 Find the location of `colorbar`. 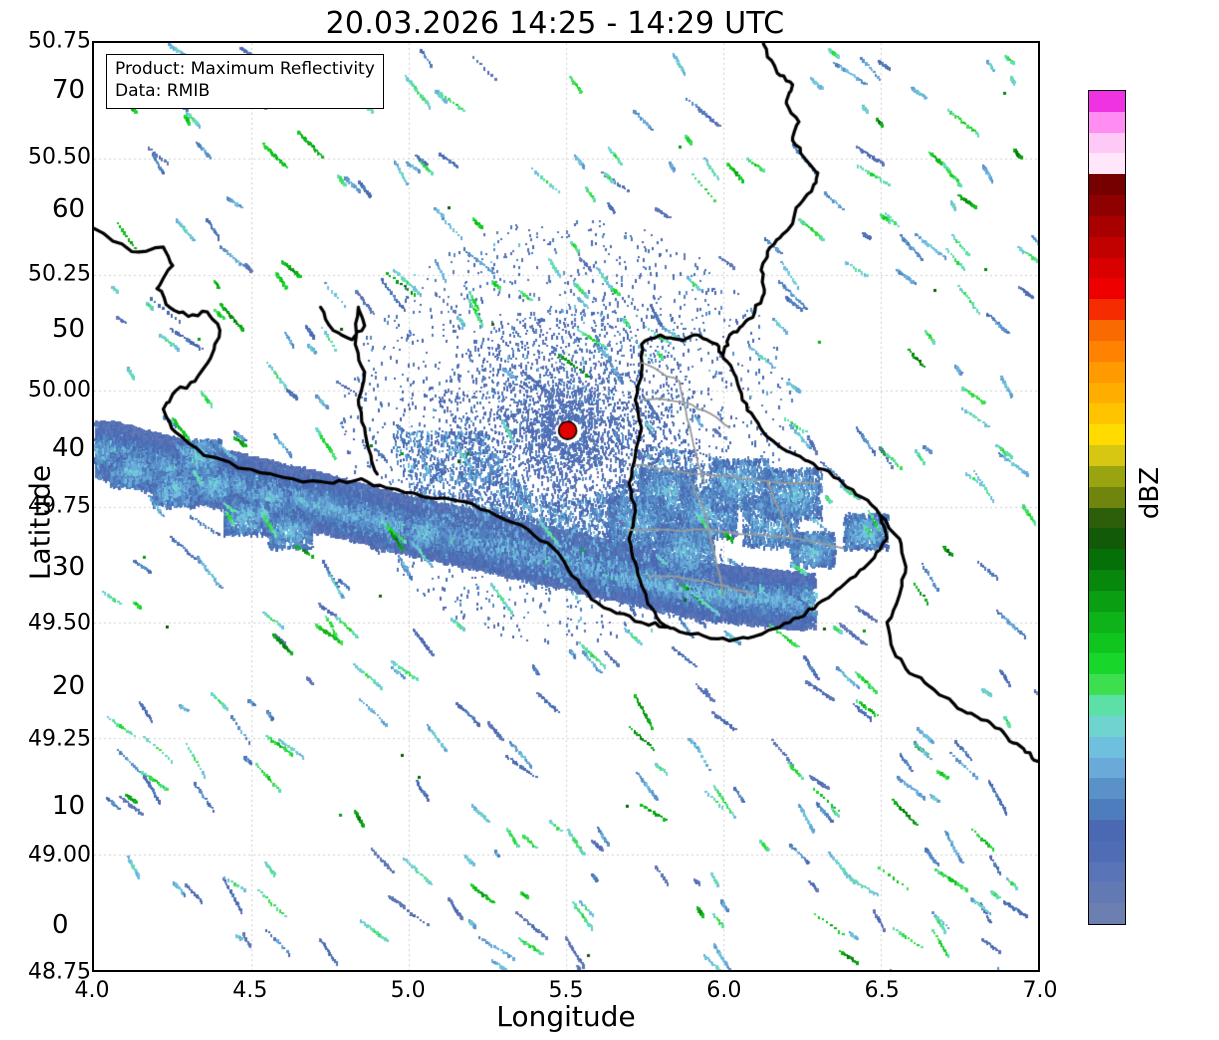

colorbar is located at coordinates (1107, 507).